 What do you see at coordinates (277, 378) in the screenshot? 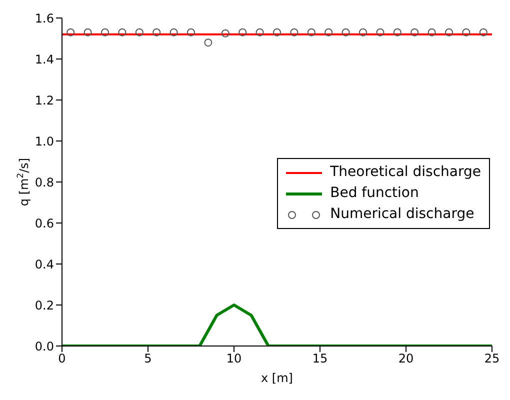
I see `x-axis-title: x [m]` at bounding box center [277, 378].